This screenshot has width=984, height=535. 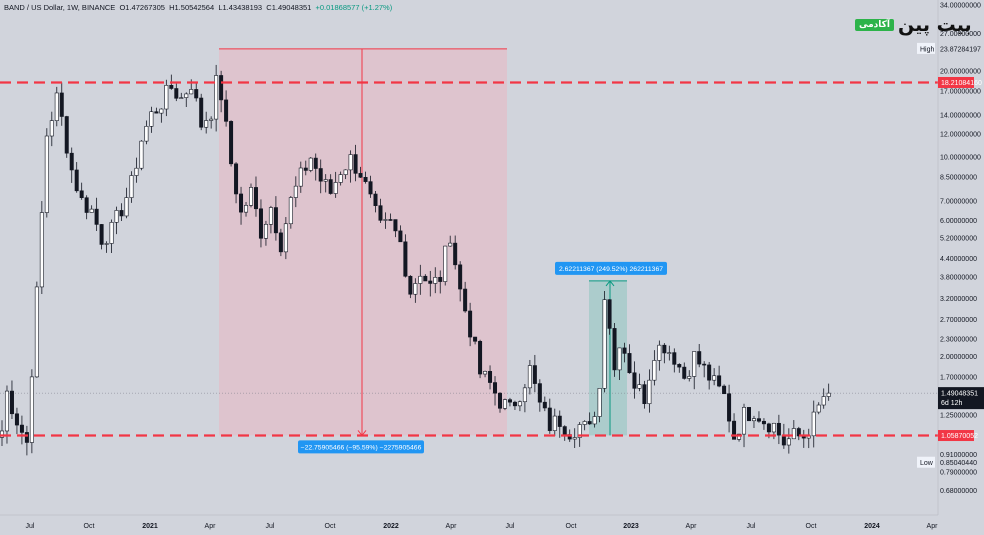 What do you see at coordinates (330, 526) in the screenshot?
I see `x-tick-label: Oct` at bounding box center [330, 526].